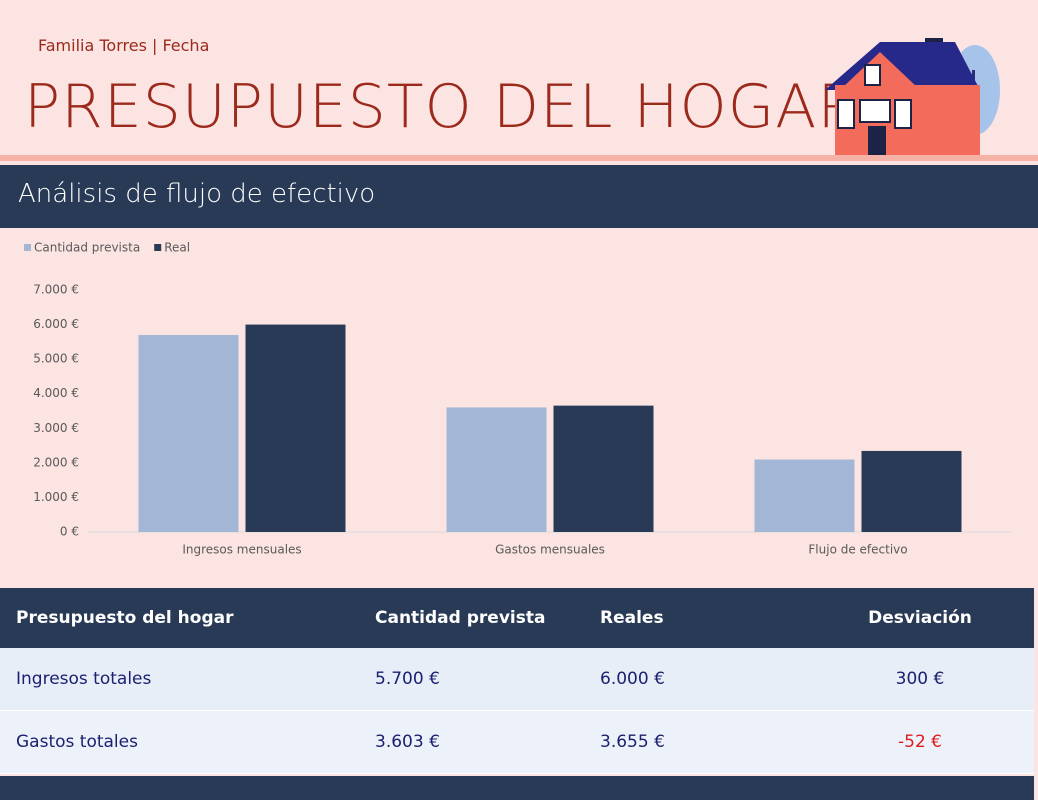 The image size is (1038, 800). I want to click on legend-label: Cantidad prevista, so click(87, 248).